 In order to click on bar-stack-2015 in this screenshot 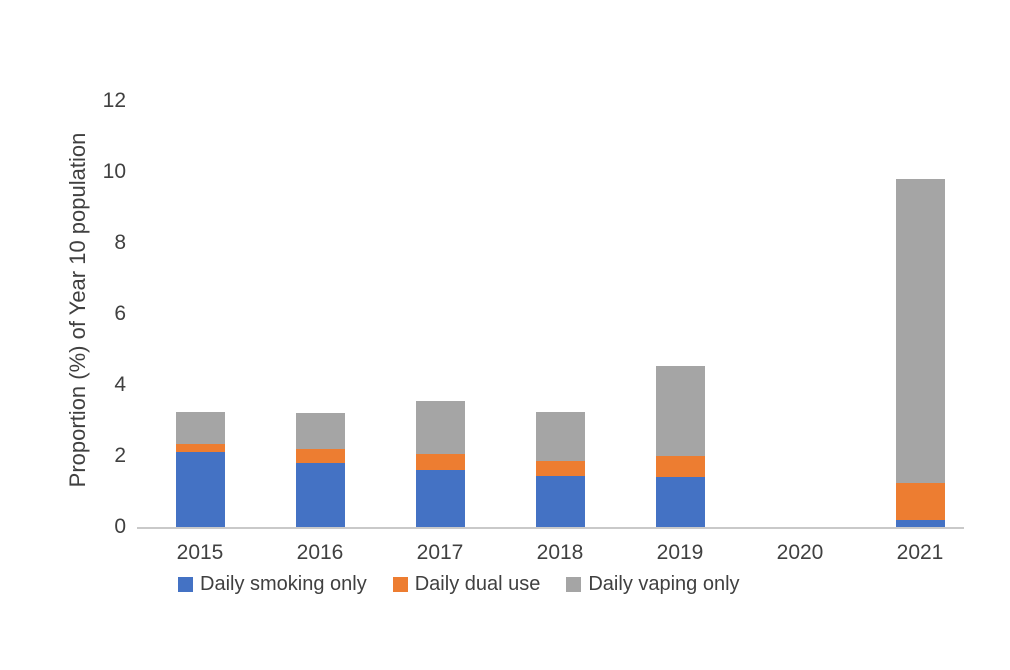, I will do `click(200, 469)`.